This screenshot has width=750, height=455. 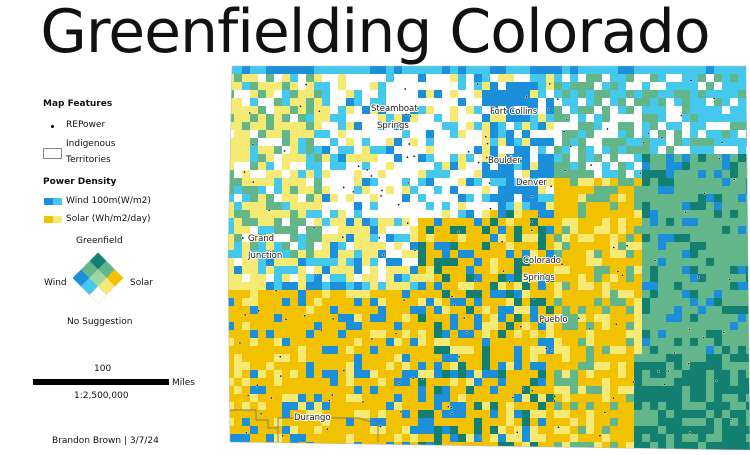 I want to click on city-label-steamboat-line1: Steamboat, so click(x=394, y=109).